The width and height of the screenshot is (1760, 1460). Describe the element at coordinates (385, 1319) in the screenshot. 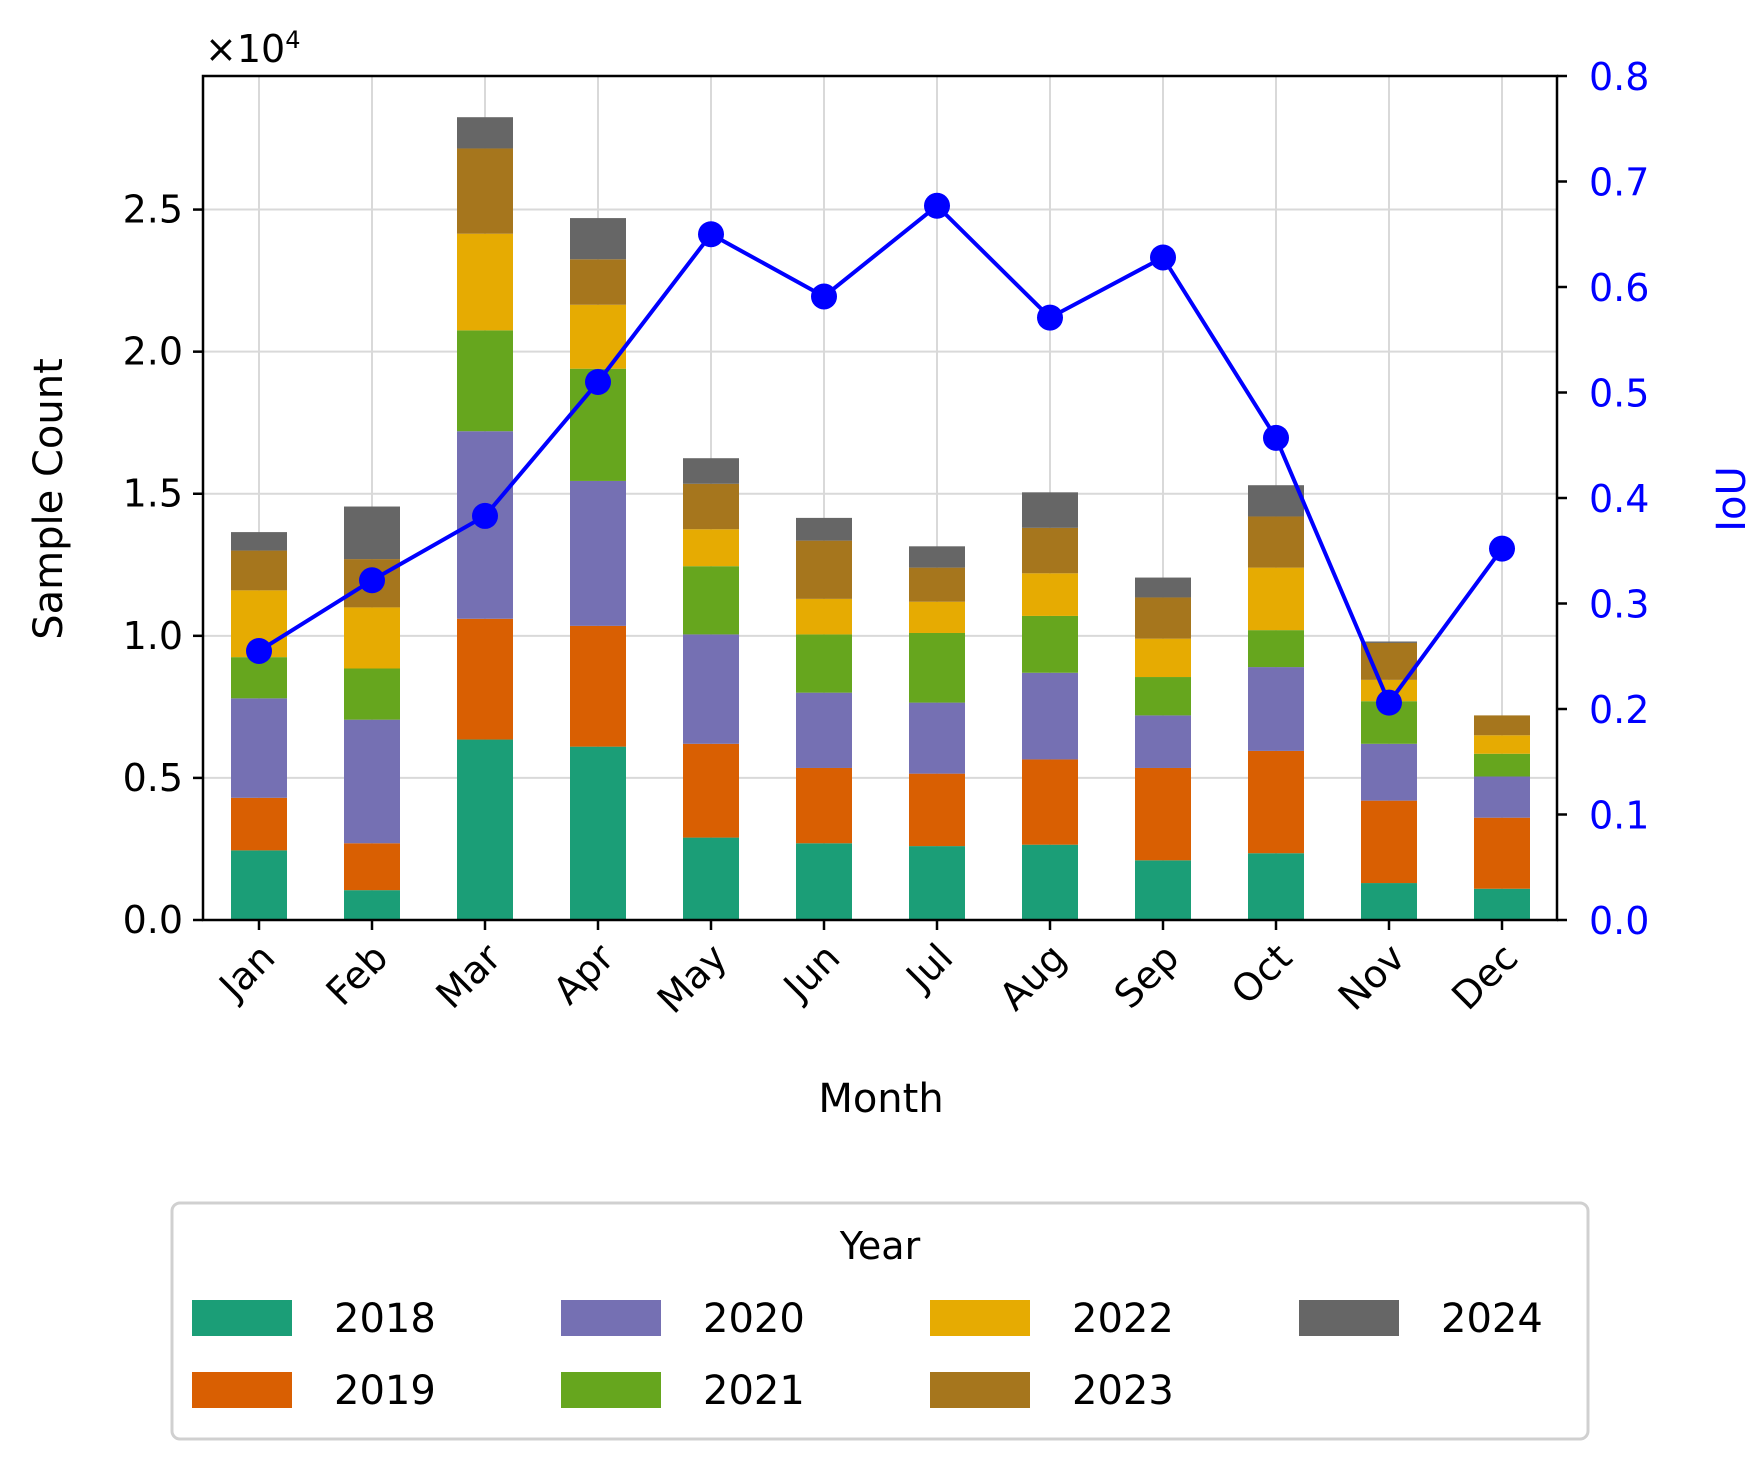

I see `legend-label-2018: 2018` at that location.